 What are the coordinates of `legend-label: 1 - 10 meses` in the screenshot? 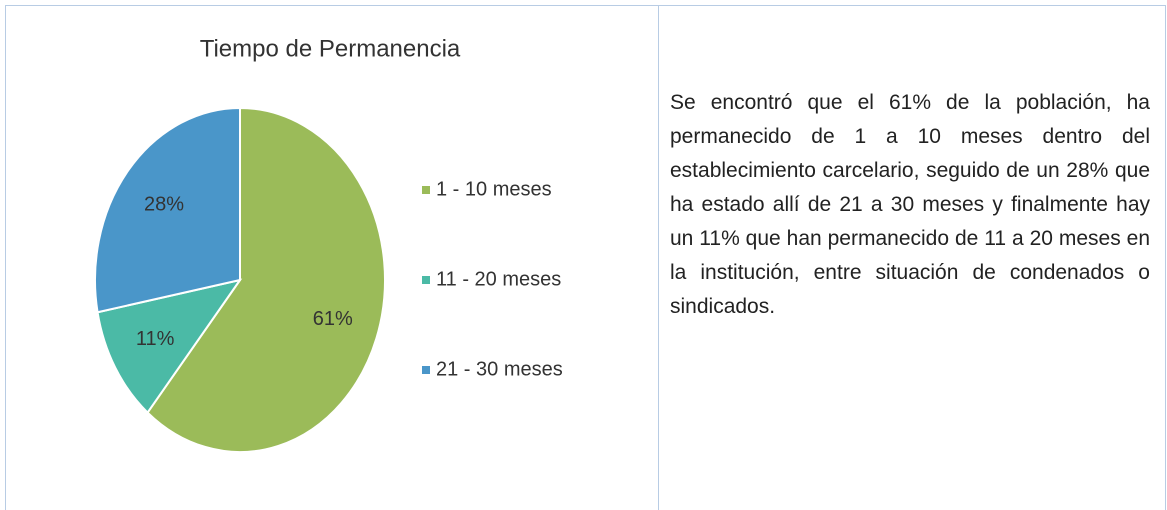 It's located at (494, 189).